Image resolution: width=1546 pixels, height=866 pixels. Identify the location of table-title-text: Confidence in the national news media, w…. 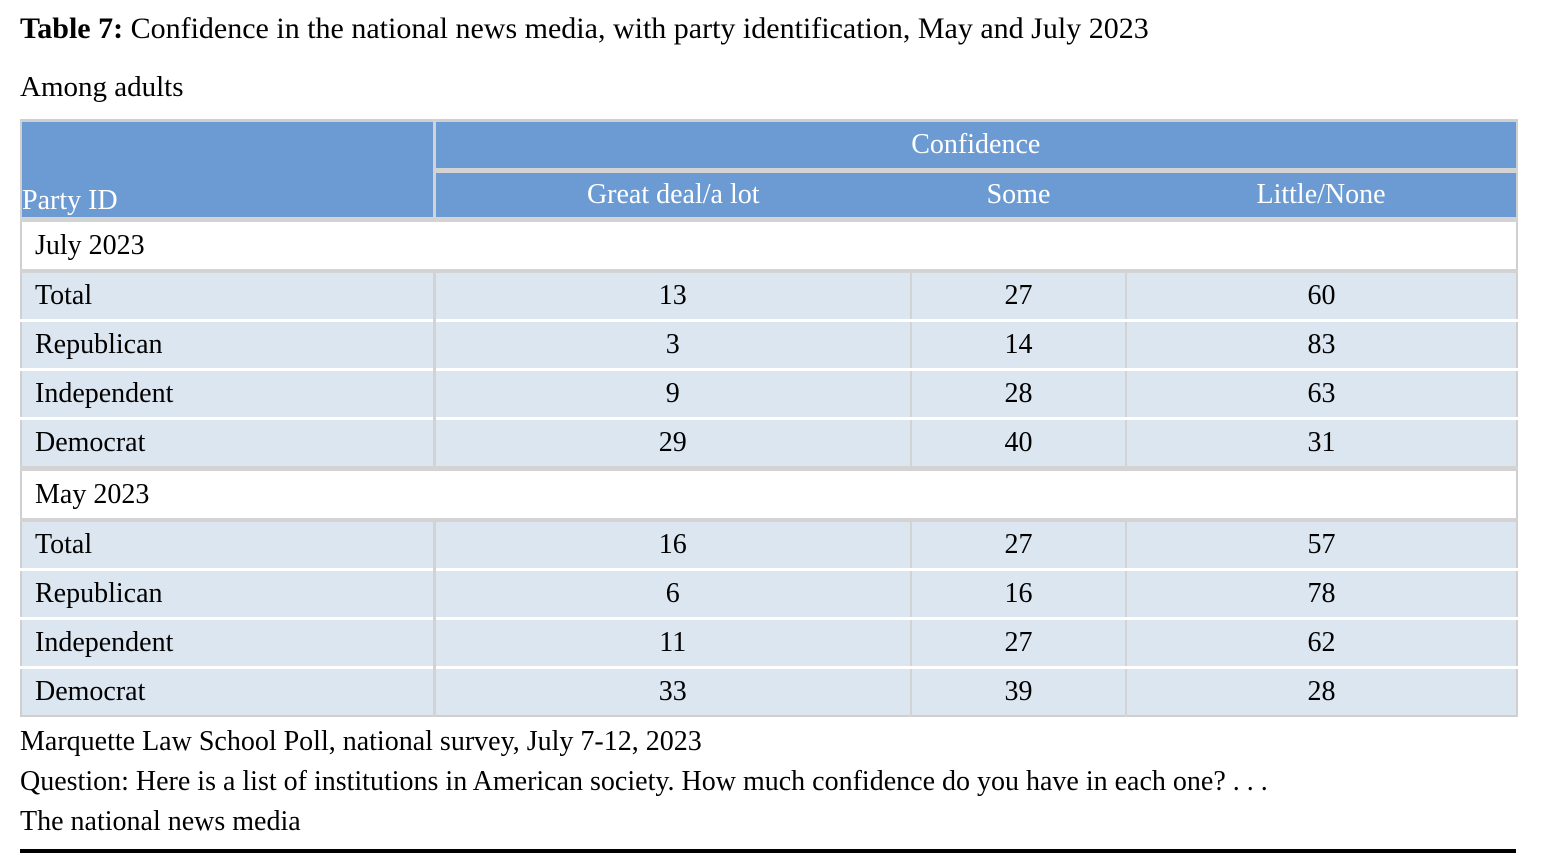
(636, 28).